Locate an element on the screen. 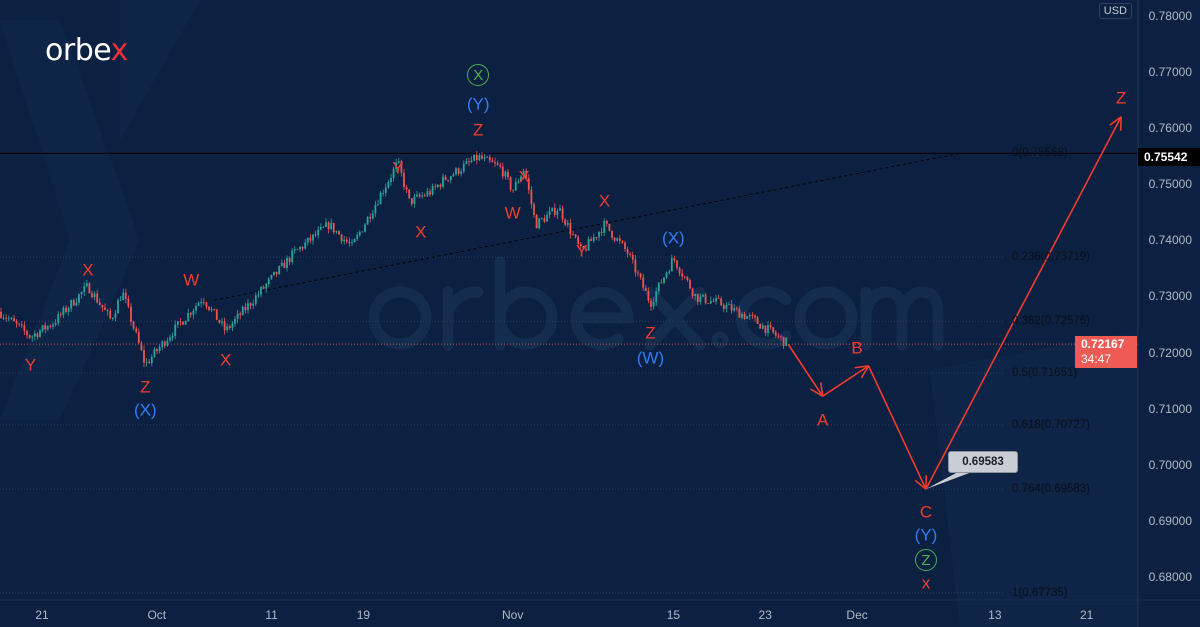 The width and height of the screenshot is (1200, 627). orbex-logo: orbex is located at coordinates (86, 50).